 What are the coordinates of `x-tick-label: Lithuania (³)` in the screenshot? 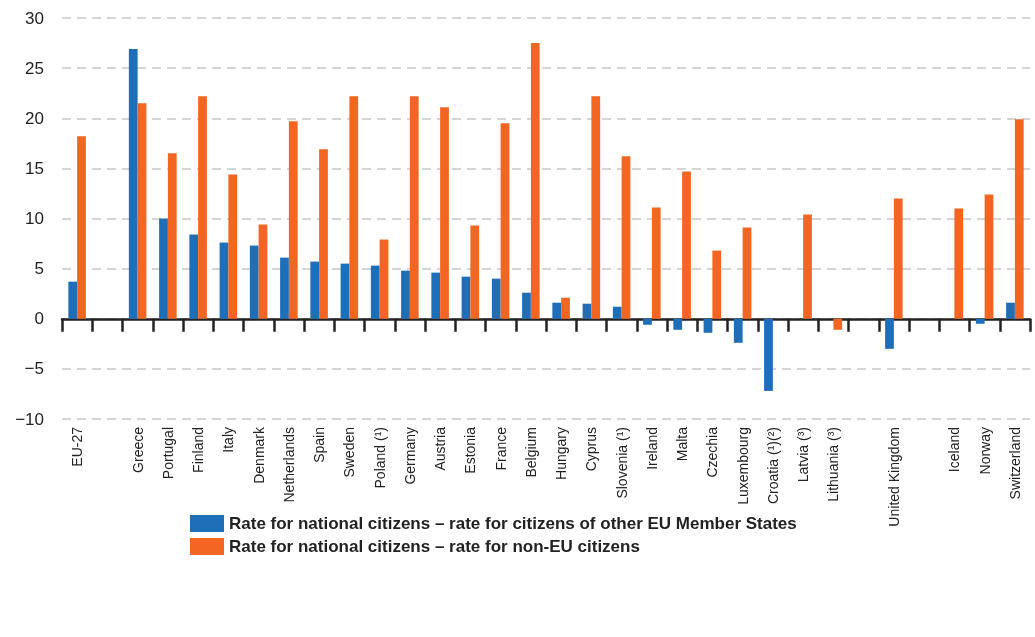 It's located at (833, 464).